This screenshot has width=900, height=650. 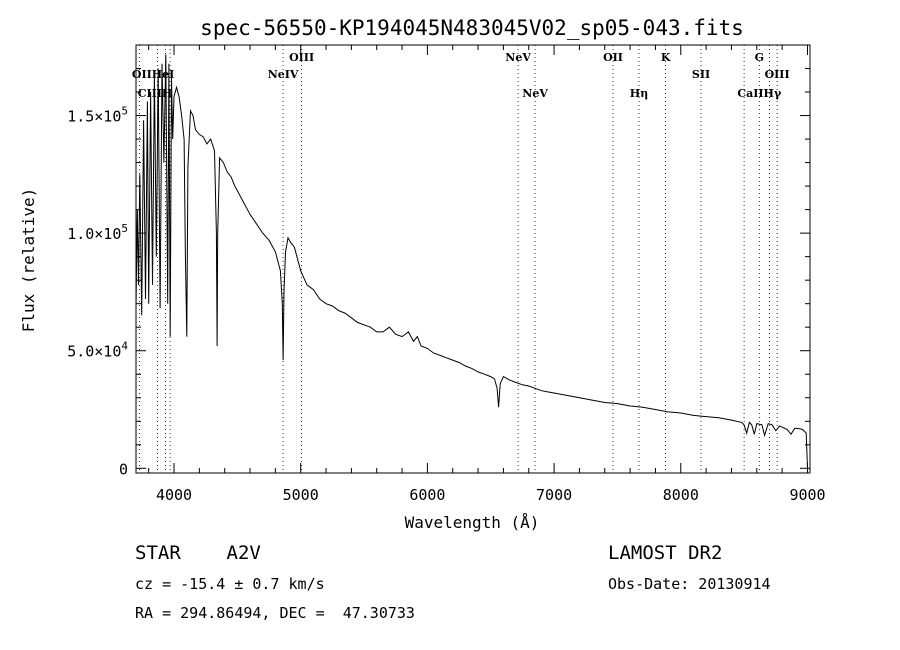 What do you see at coordinates (666, 57) in the screenshot?
I see `spectral-line-label: K` at bounding box center [666, 57].